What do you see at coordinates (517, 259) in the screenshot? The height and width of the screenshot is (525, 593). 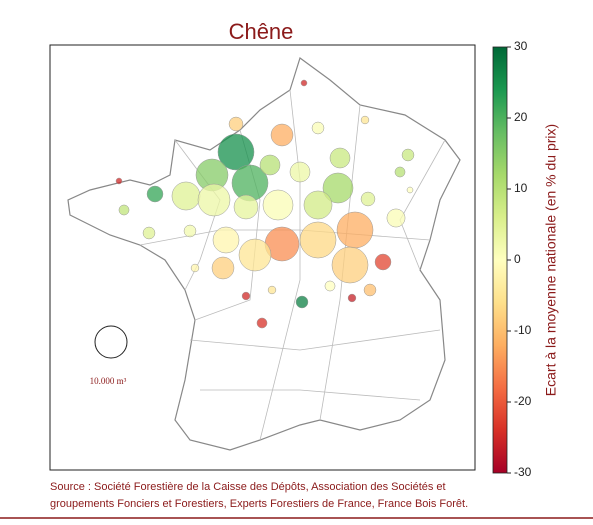 I see `colorbar-tick-label: 0` at bounding box center [517, 259].